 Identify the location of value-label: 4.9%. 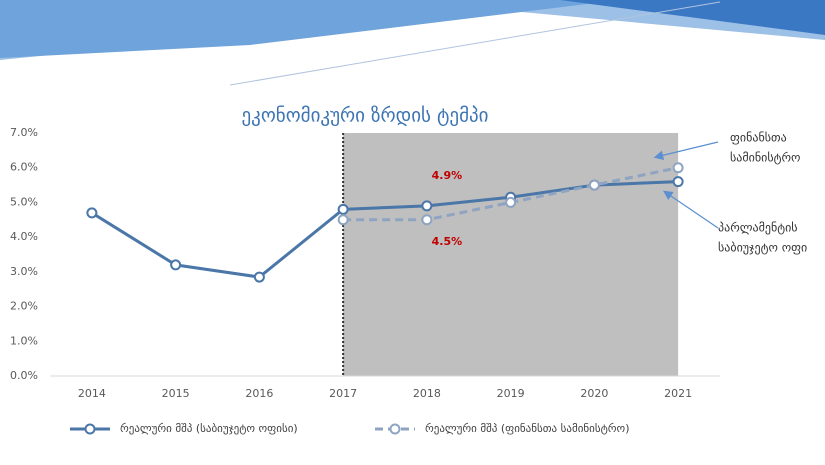
(447, 175).